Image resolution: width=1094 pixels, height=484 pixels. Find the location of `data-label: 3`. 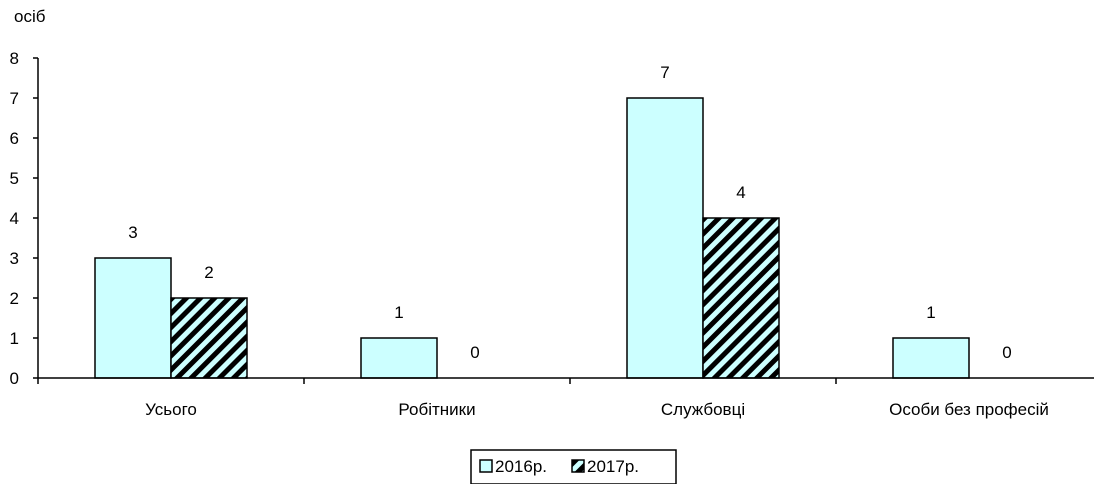

data-label: 3 is located at coordinates (132, 232).